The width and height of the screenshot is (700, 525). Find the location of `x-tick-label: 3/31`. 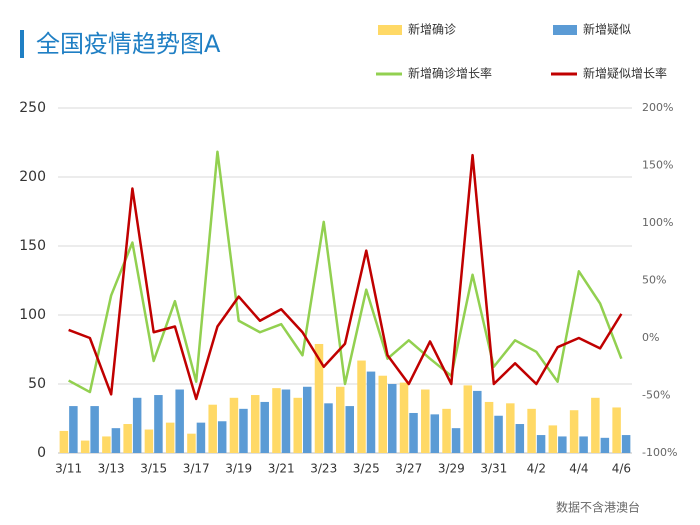

x-tick-label: 3/31 is located at coordinates (493, 469).